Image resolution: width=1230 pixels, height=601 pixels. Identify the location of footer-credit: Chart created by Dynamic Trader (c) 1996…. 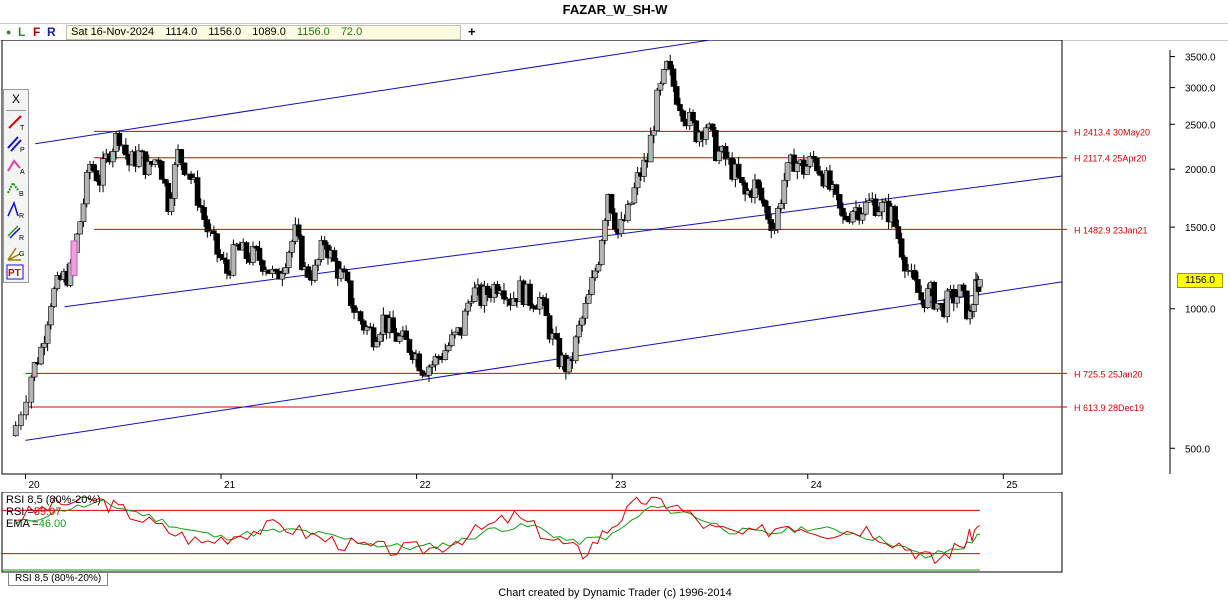
(615, 593).